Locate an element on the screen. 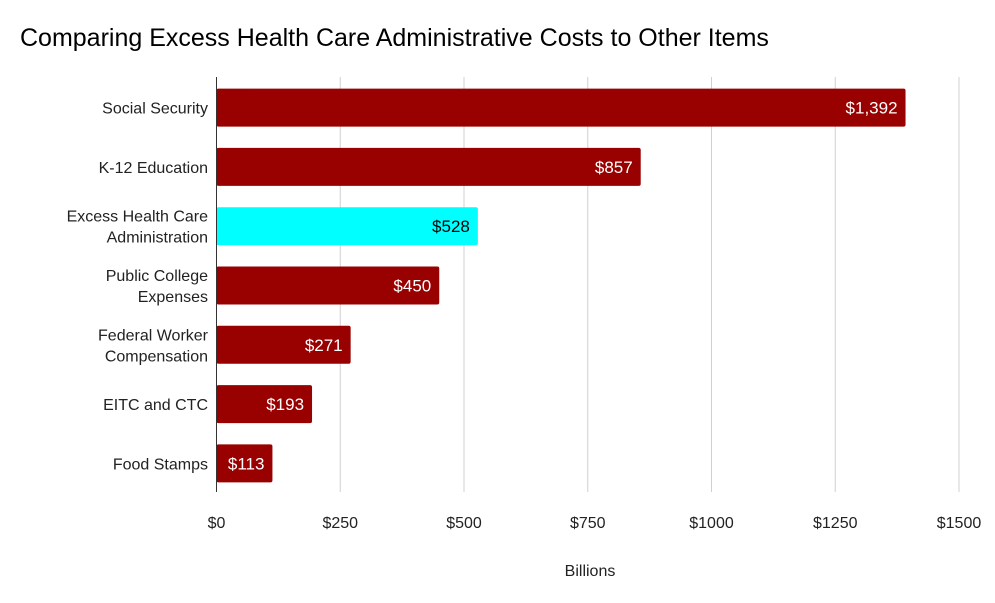  x-tick-label: $1000 is located at coordinates (711, 523).